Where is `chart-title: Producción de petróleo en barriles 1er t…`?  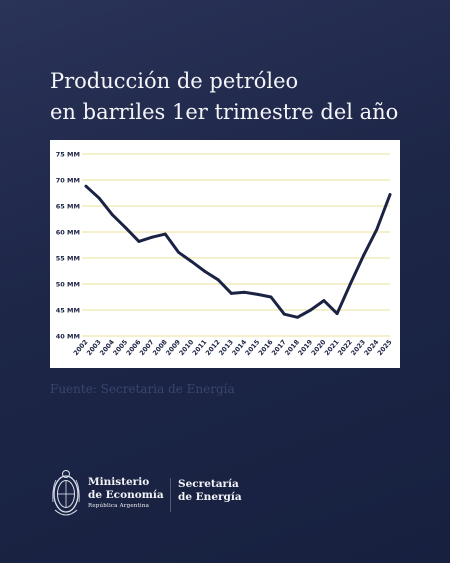 chart-title: Producción de petróleo en barriles 1er t… is located at coordinates (230, 97).